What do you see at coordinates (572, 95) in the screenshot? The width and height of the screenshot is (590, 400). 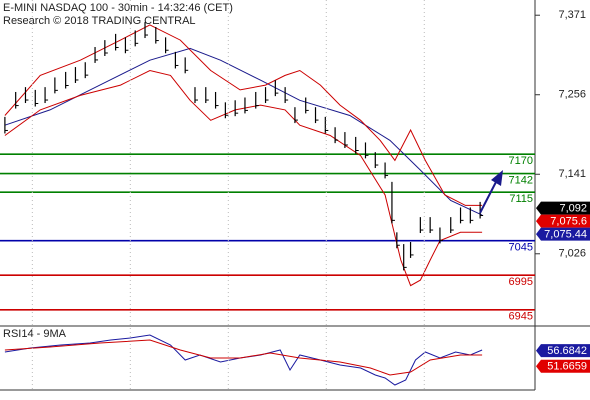 I see `y-tick-label: 7,256` at bounding box center [572, 95].